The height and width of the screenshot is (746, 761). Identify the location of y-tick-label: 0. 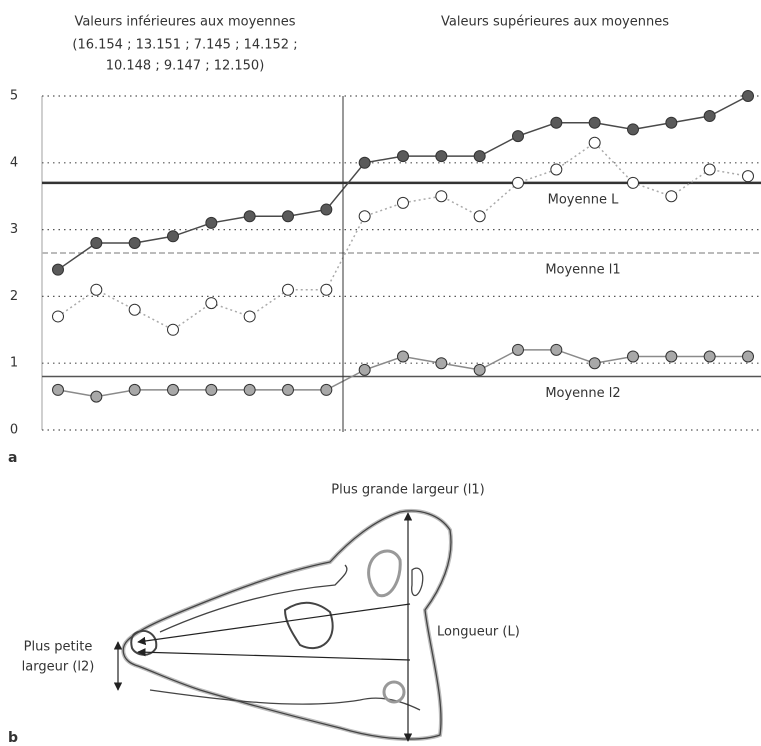
(14, 430).